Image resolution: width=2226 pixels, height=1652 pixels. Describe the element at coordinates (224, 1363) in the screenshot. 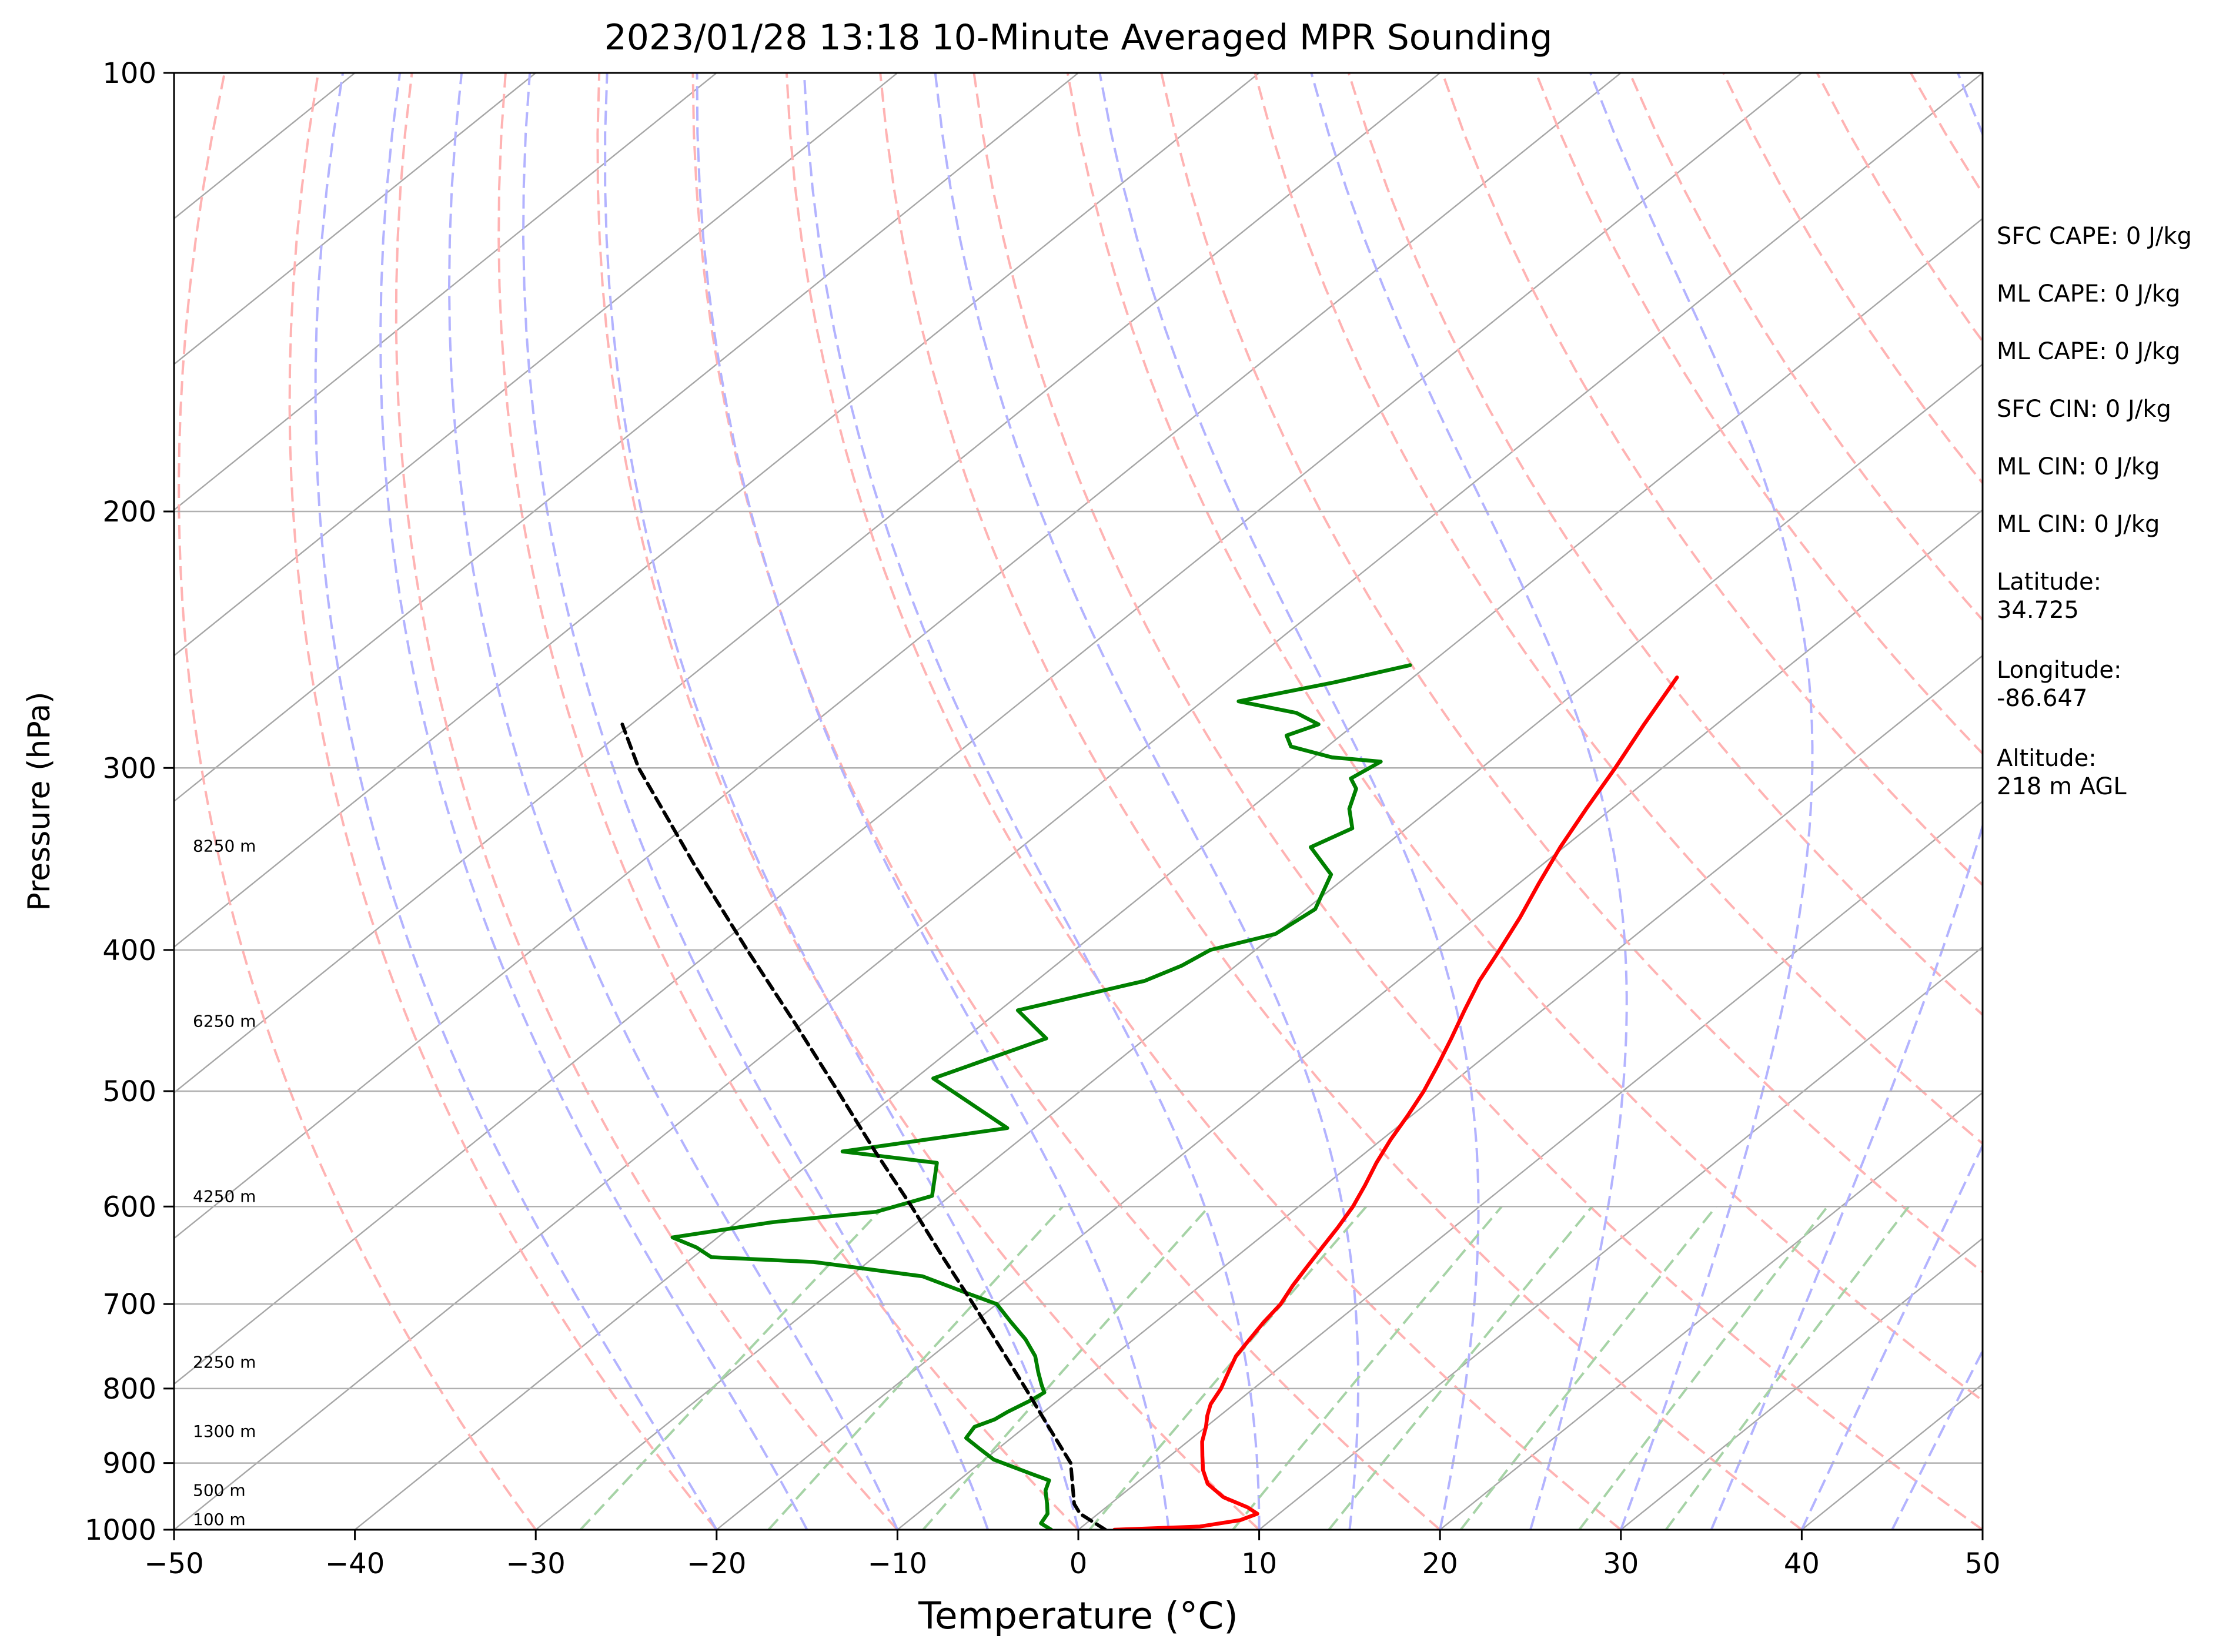

I see `height-label: 2250 m` at that location.